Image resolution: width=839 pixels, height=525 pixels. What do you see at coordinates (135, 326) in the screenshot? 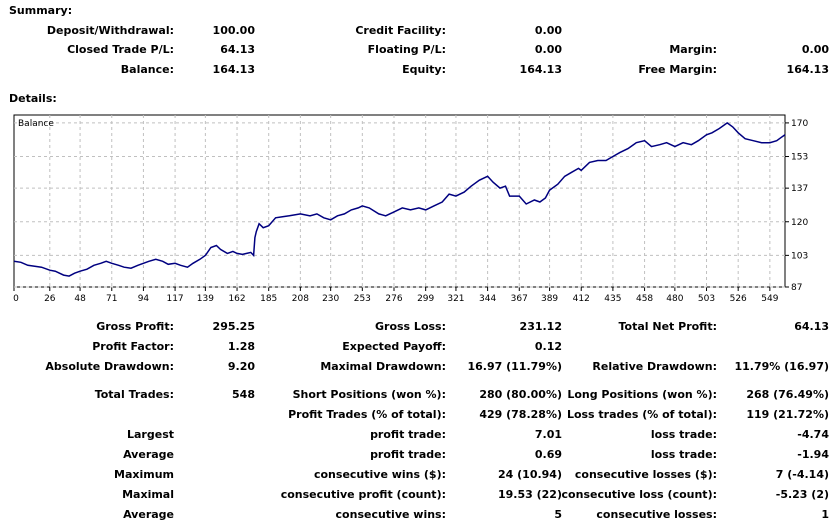
I see `details-label: Gross Profit:` at bounding box center [135, 326].